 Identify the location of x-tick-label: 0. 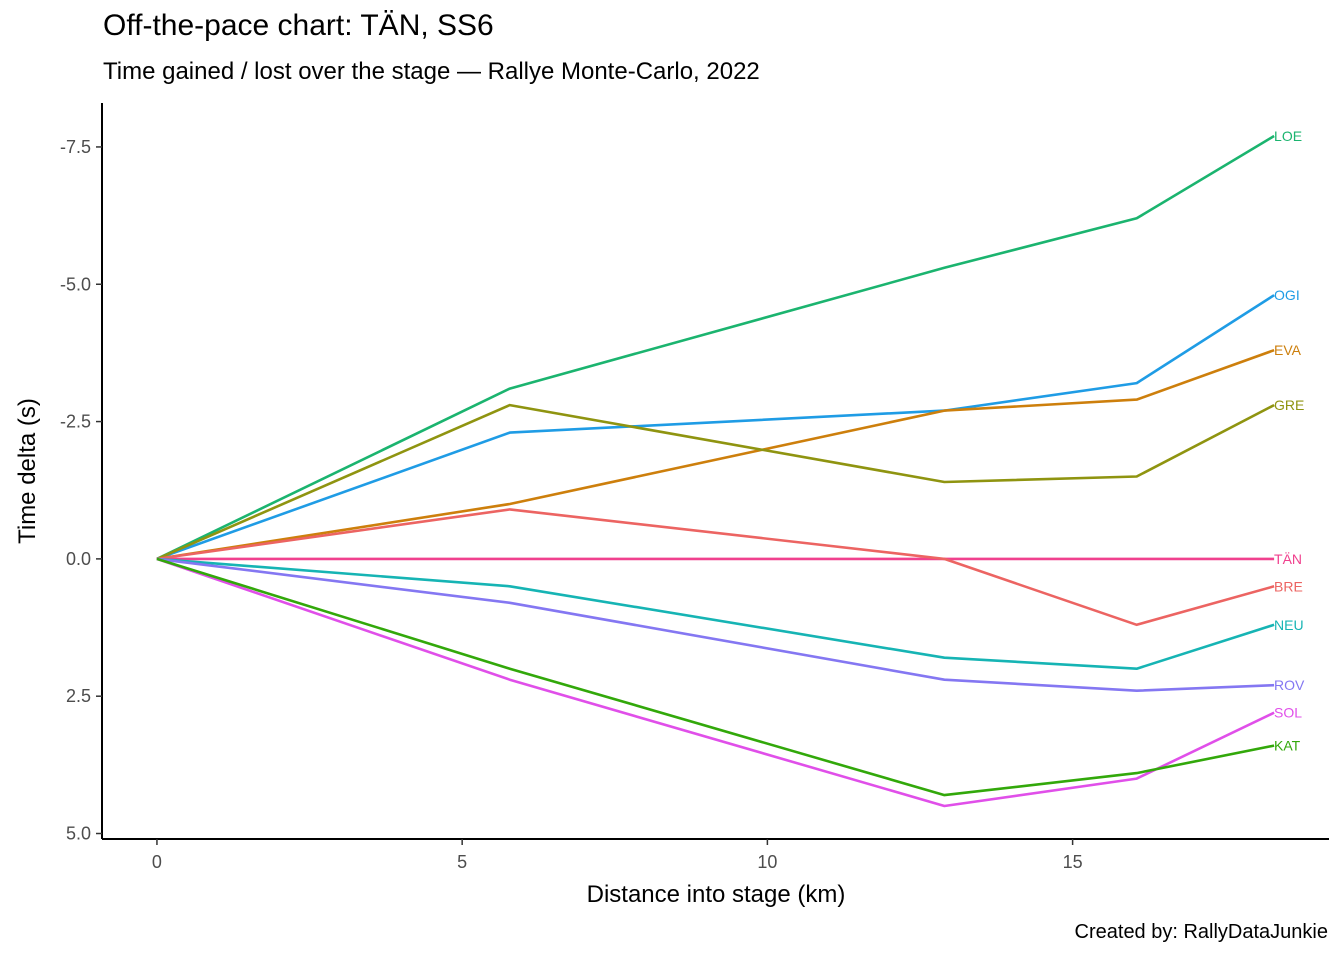
(157, 862).